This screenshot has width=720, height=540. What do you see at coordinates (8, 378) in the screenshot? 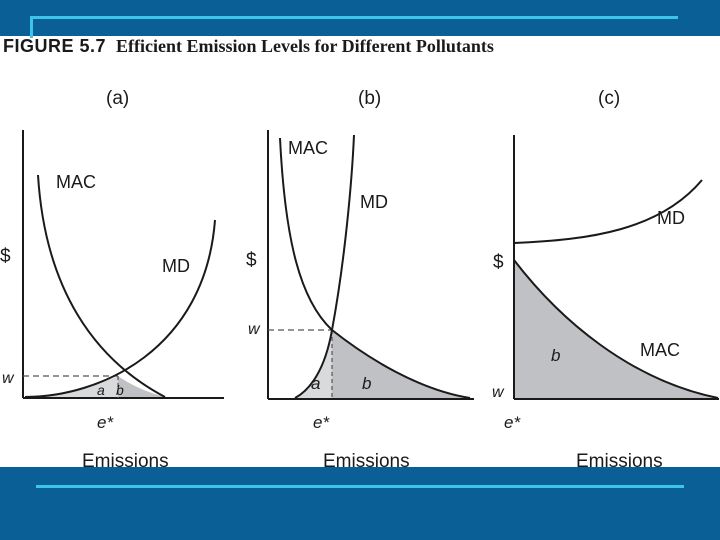
I see `panel-a-price-label: w` at bounding box center [8, 378].